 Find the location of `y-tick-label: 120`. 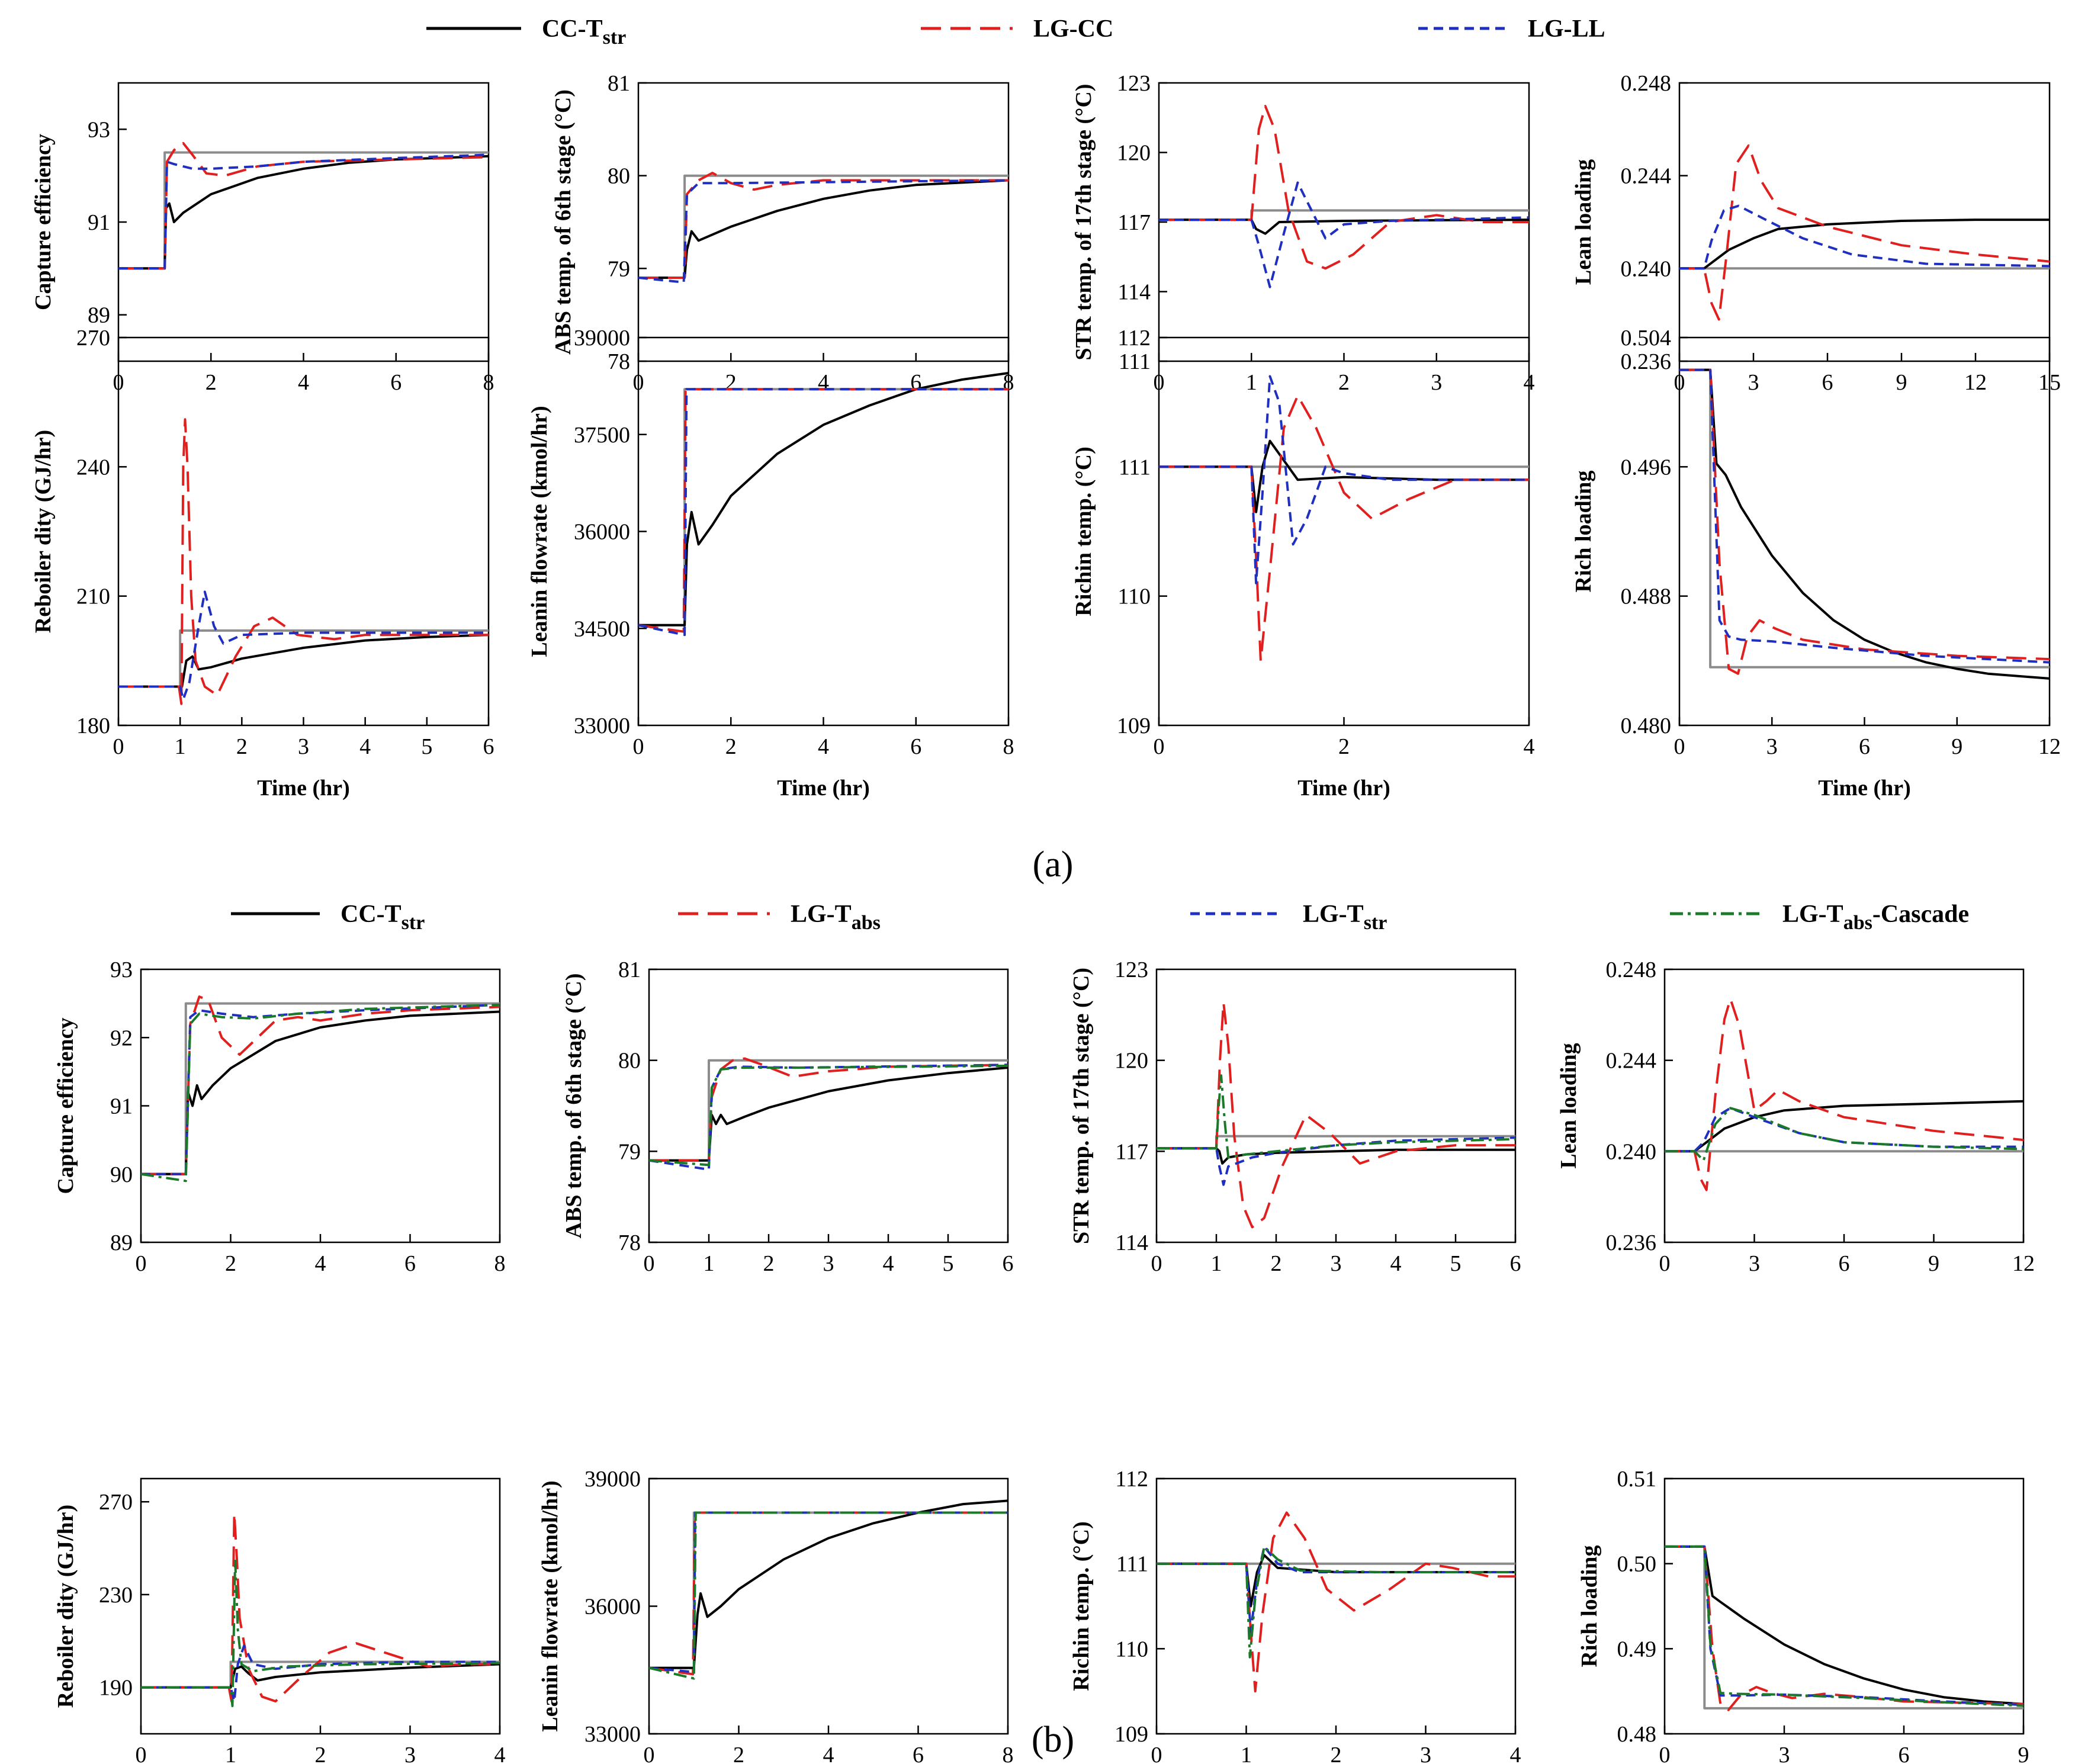

y-tick-label: 120 is located at coordinates (1134, 153).